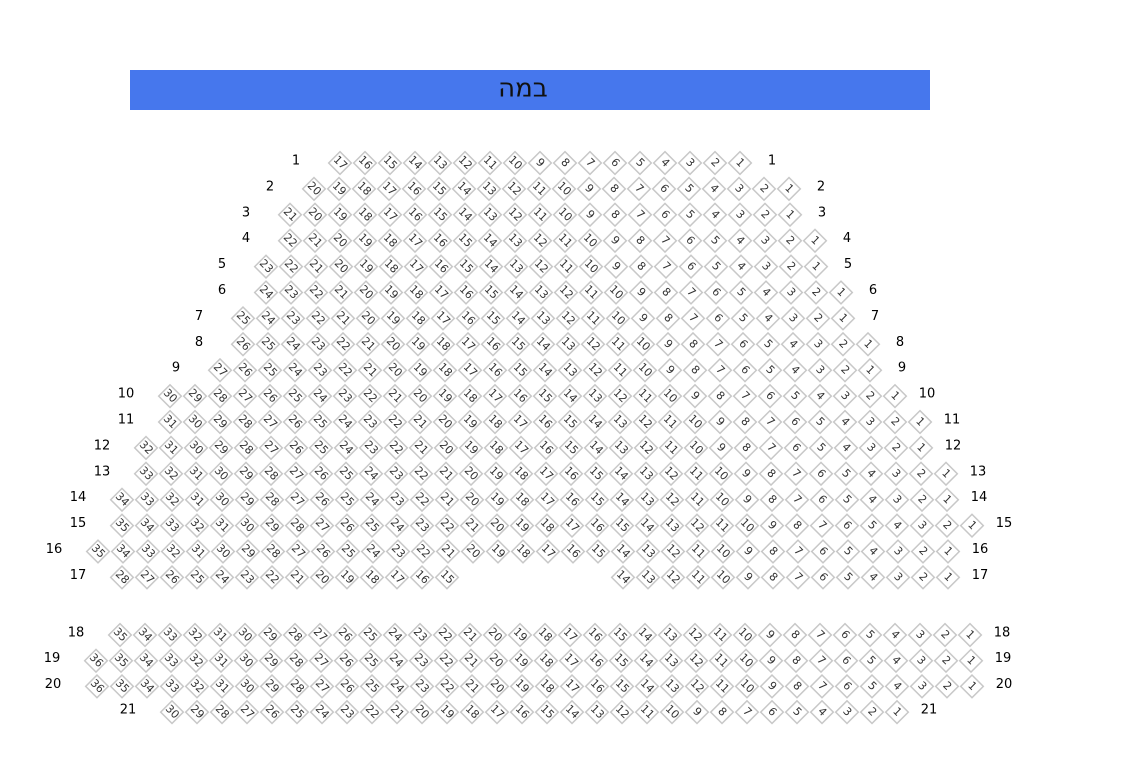 This screenshot has width=1130, height=764. Describe the element at coordinates (196, 474) in the screenshot. I see `seat: 31` at that location.